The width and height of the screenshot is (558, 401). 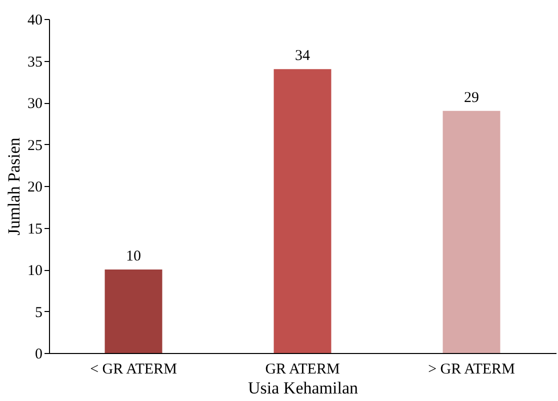 I want to click on x-tick-label: < GR ATERM, so click(x=133, y=370).